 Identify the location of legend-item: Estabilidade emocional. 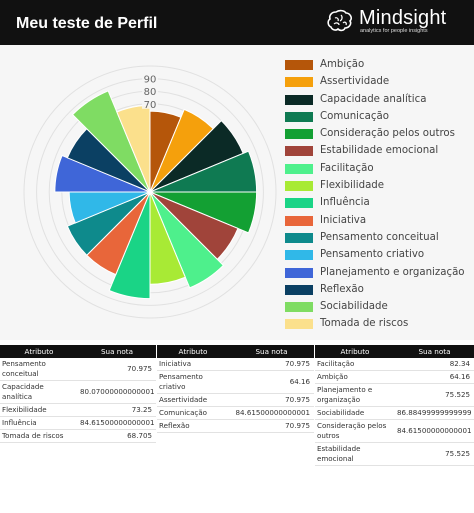
(377, 151).